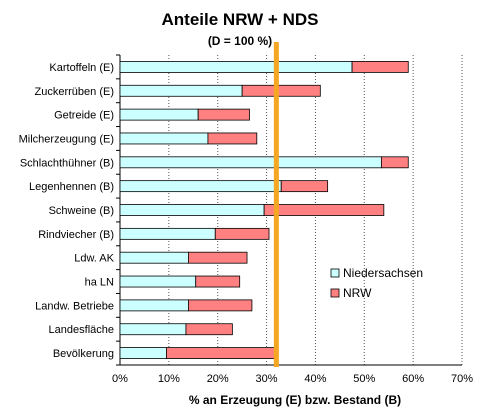  Describe the element at coordinates (315, 379) in the screenshot. I see `x-tick-label: 40%` at that location.